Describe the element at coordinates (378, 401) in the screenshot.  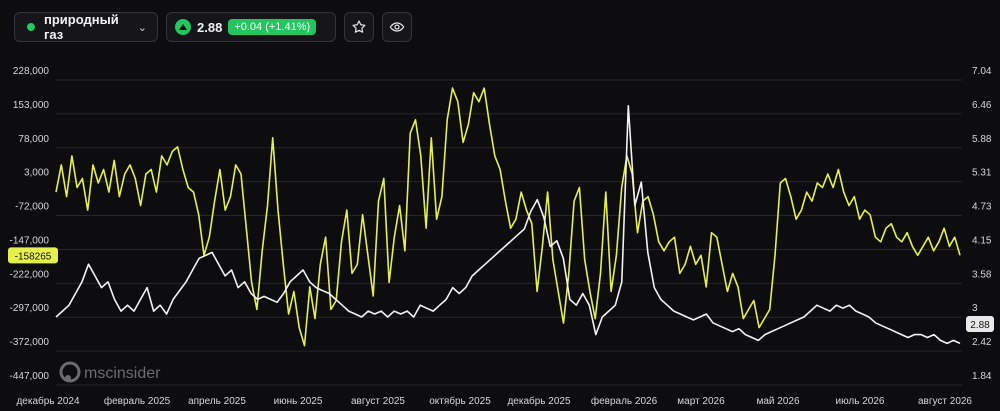
I see `x-tick-label: август 2025` at that location.